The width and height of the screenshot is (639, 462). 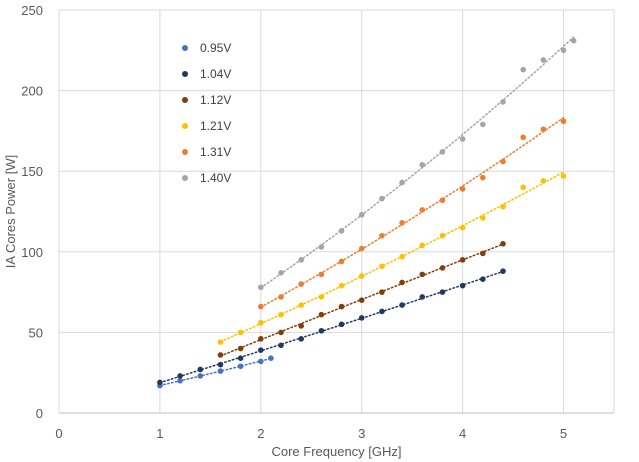 I want to click on x-tick-label: 0, so click(x=58, y=433).